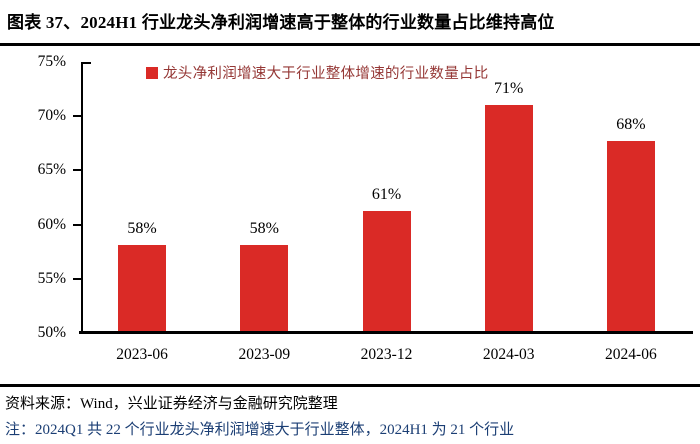  Describe the element at coordinates (171, 404) in the screenshot. I see `source-text: 资料来源：Wind，兴业证券经济与金融研究院整理` at that location.